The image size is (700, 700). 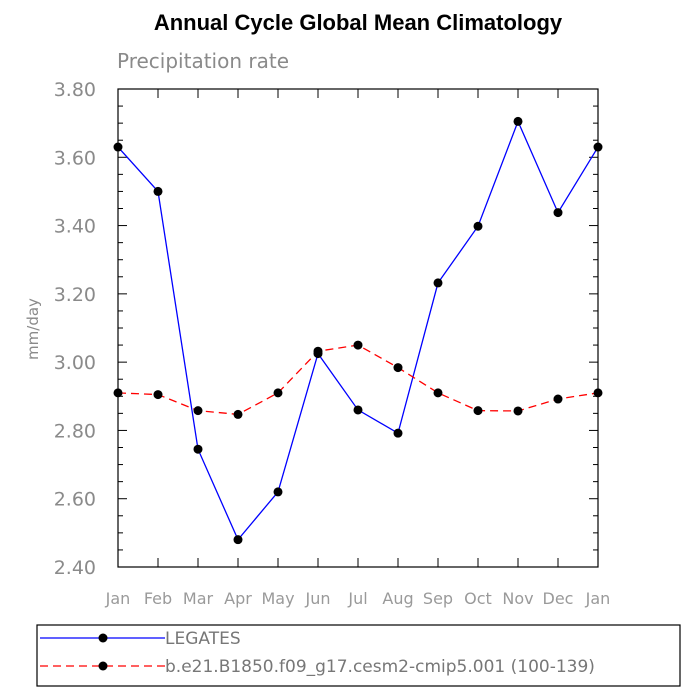 What do you see at coordinates (103, 666) in the screenshot?
I see `legend-marker-model` at bounding box center [103, 666].